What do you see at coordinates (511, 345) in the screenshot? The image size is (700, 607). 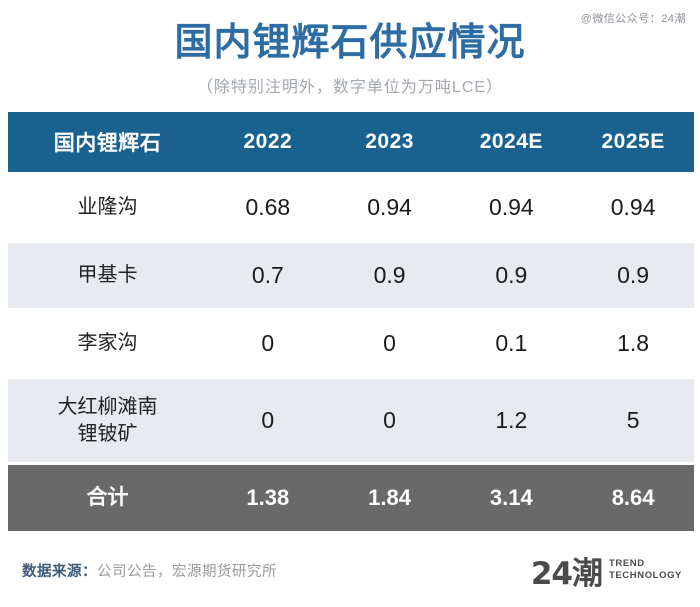 I see `cell-value: 0.1` at bounding box center [511, 345].